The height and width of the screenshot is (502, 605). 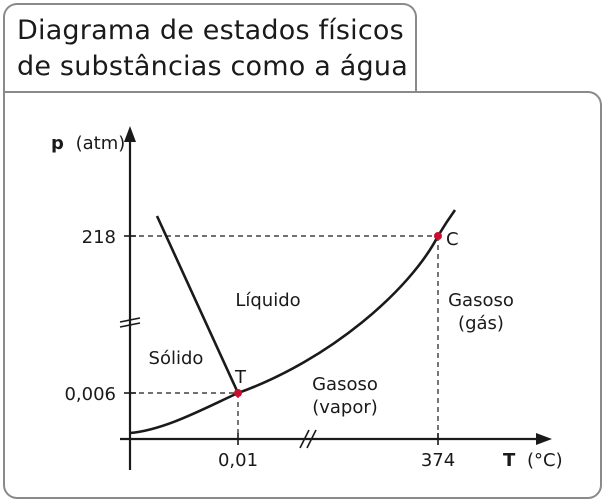 What do you see at coordinates (308, 439) in the screenshot?
I see `x-axis-break` at bounding box center [308, 439].